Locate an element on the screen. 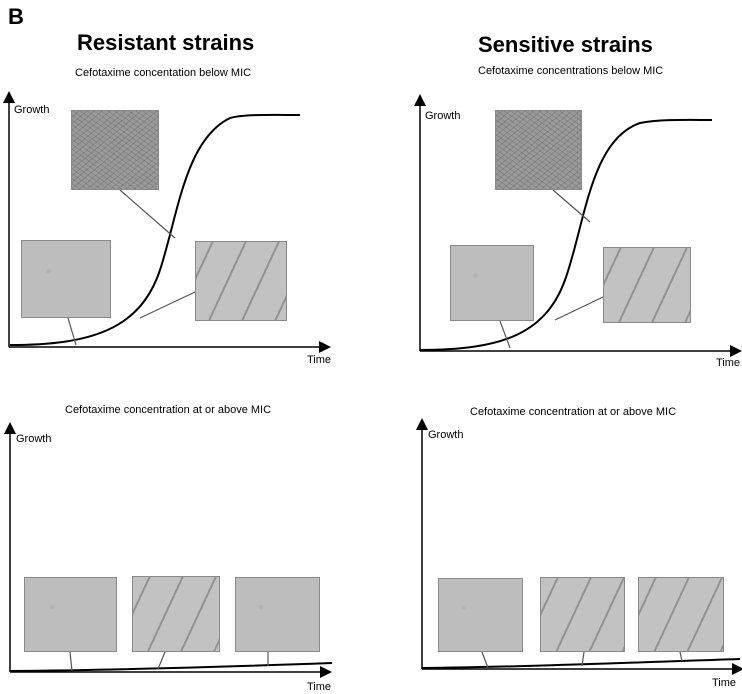 This screenshot has width=742, height=694. y-axis-label-sensitive-bottom: Growth is located at coordinates (446, 435).